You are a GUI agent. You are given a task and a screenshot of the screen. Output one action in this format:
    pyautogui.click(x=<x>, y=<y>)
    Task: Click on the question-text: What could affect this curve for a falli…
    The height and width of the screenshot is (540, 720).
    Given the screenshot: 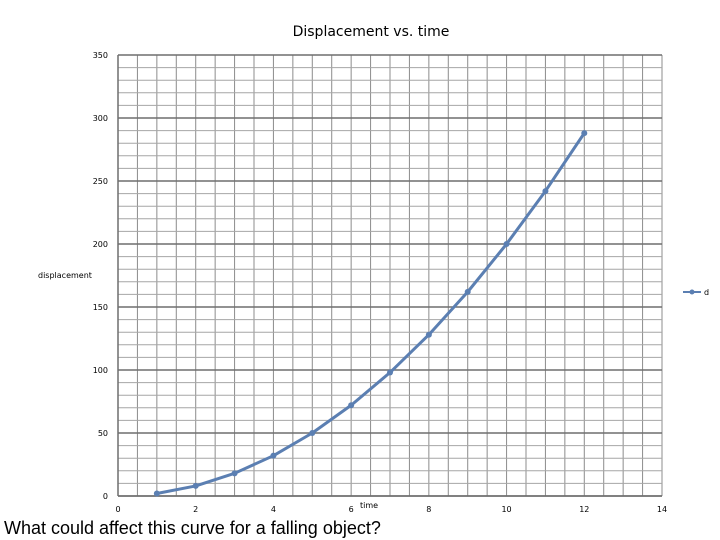 What is the action you would take?
    pyautogui.click(x=192, y=528)
    